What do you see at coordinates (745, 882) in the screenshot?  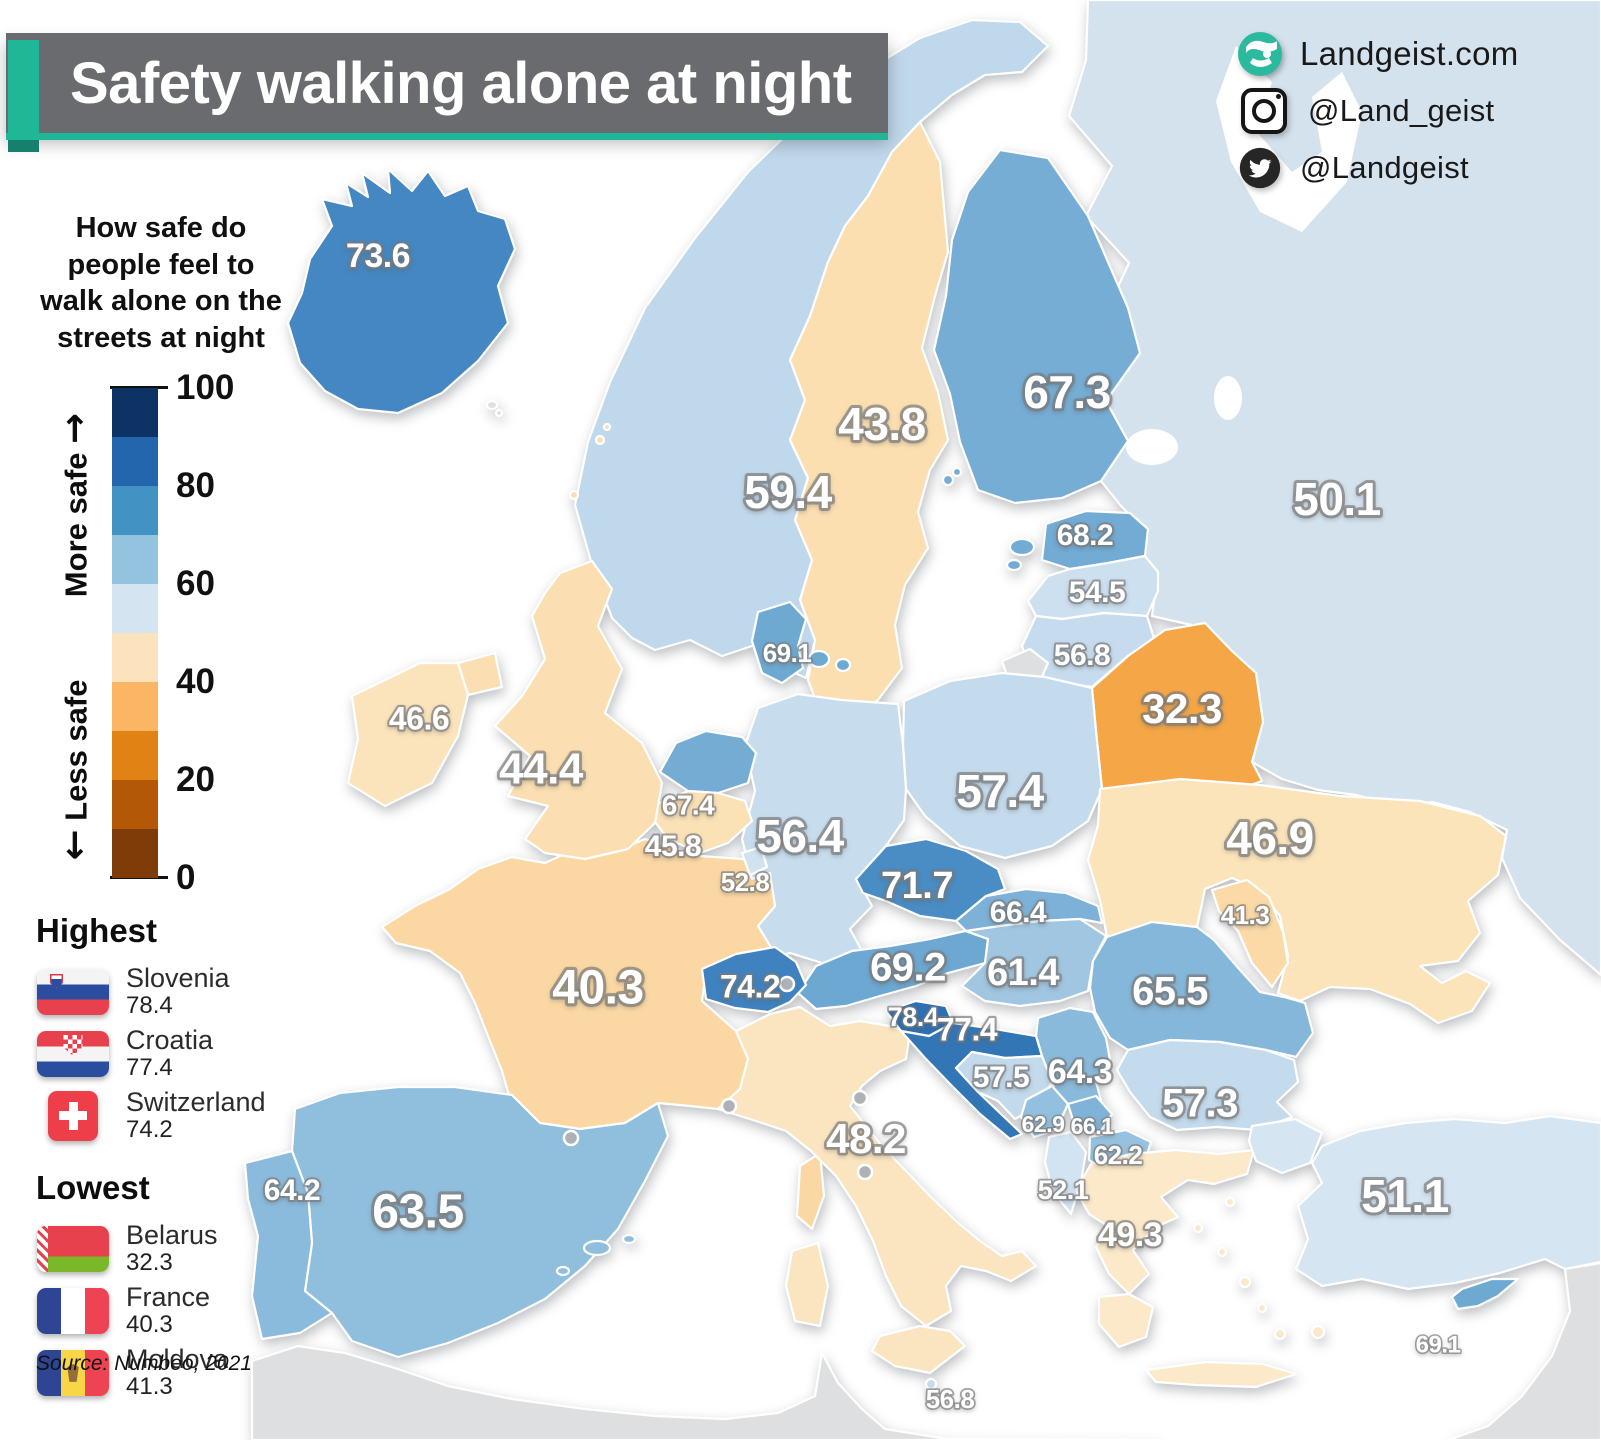 I see `map-value-label-luxembourg: 52.8` at bounding box center [745, 882].